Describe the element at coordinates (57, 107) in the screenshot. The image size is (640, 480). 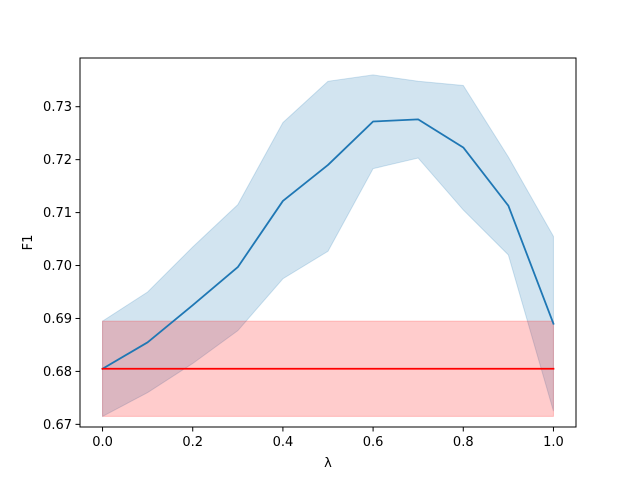
I see `y-tick-label: 0.73` at that location.